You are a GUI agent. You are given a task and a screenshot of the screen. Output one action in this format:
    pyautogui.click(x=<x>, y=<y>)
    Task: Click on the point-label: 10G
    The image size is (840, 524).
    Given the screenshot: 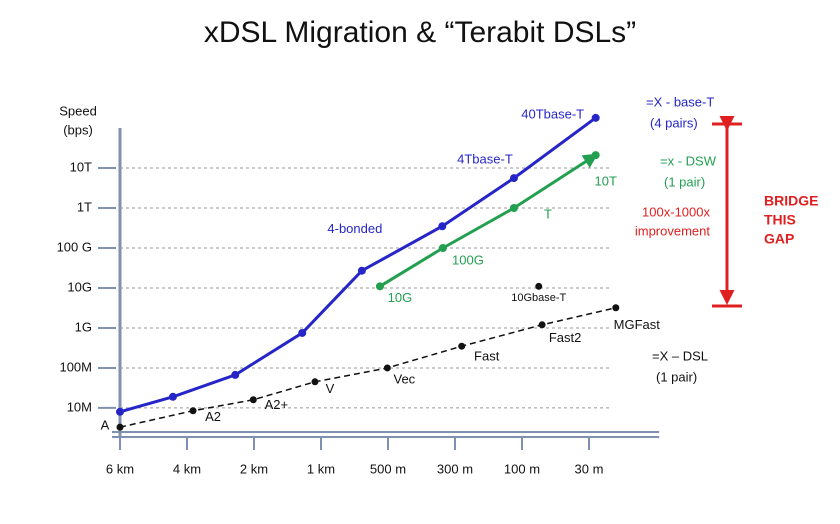 What is the action you would take?
    pyautogui.click(x=400, y=297)
    